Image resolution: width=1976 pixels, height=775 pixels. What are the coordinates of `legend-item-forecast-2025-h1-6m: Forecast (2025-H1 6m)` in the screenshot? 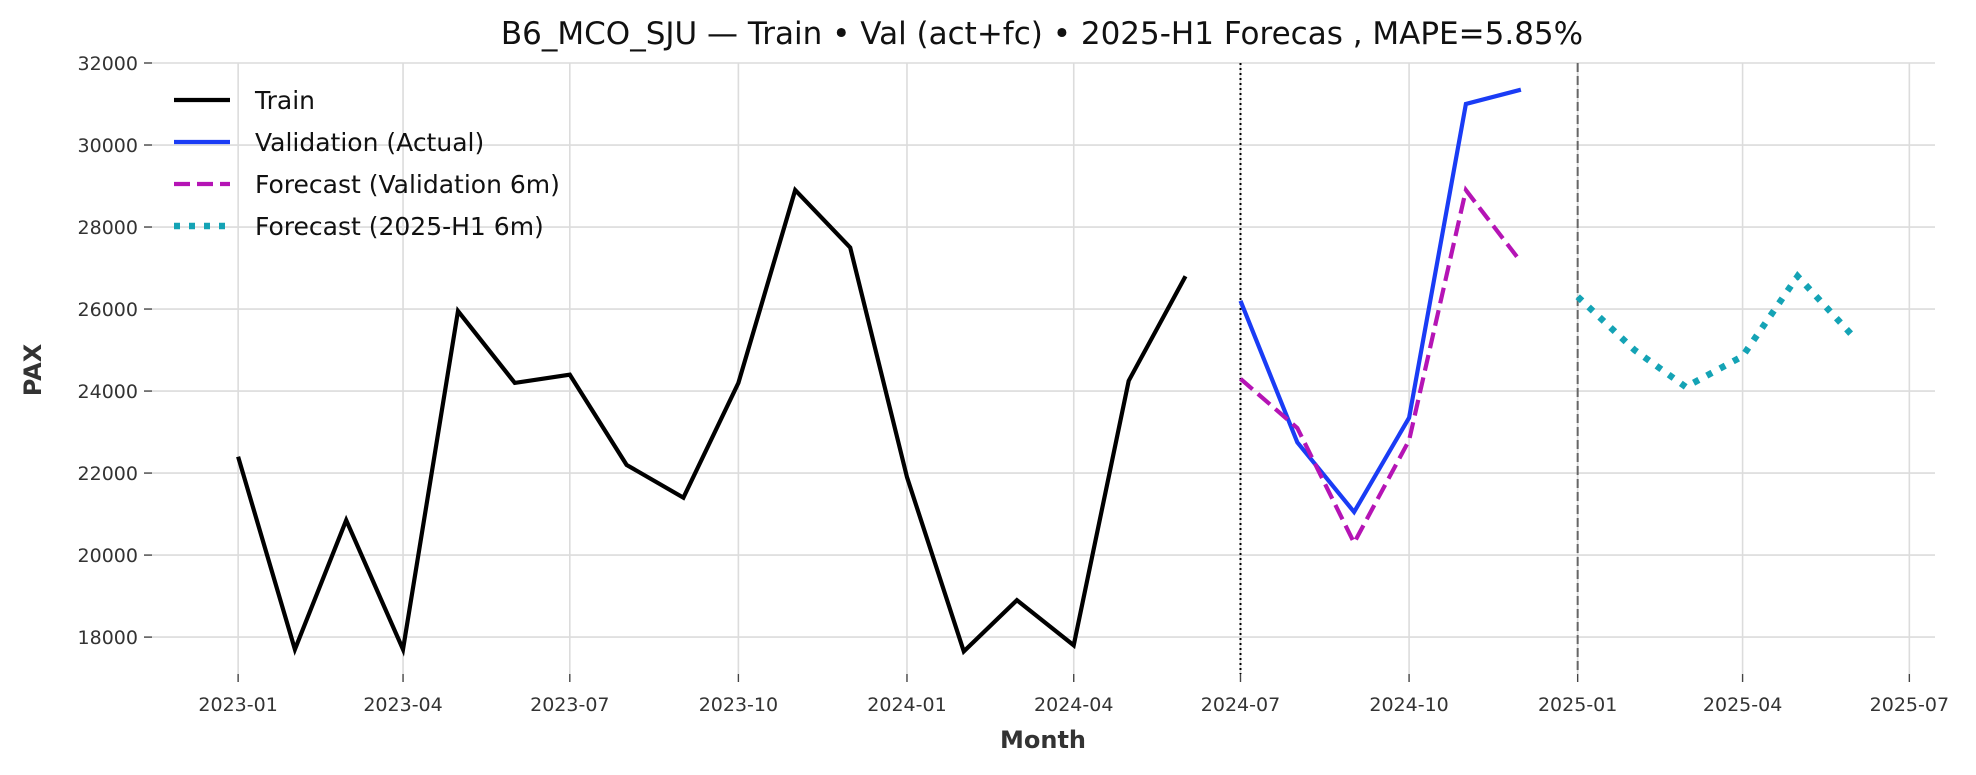 It's located at (359, 226).